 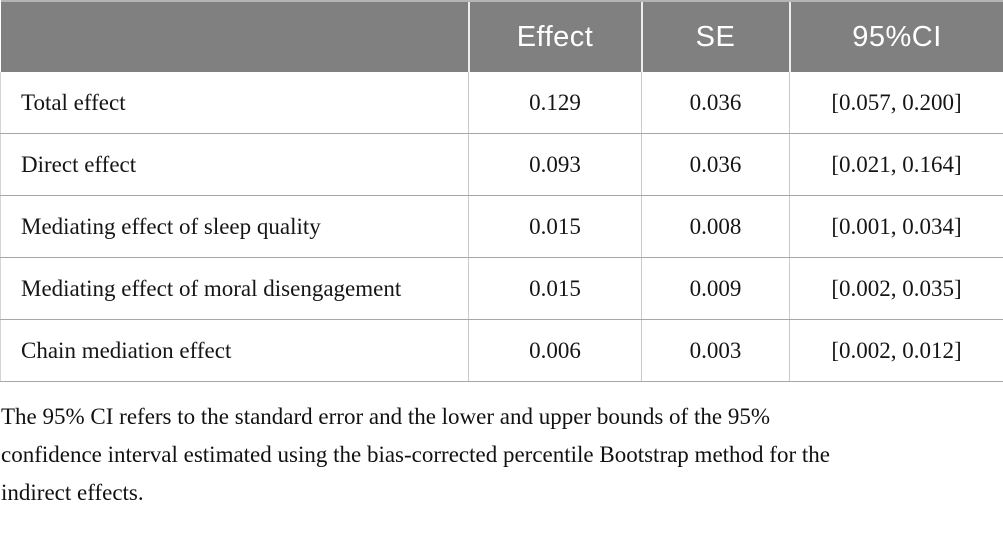 I want to click on row-label: Mediating effect of moral disengagement, so click(x=234, y=288).